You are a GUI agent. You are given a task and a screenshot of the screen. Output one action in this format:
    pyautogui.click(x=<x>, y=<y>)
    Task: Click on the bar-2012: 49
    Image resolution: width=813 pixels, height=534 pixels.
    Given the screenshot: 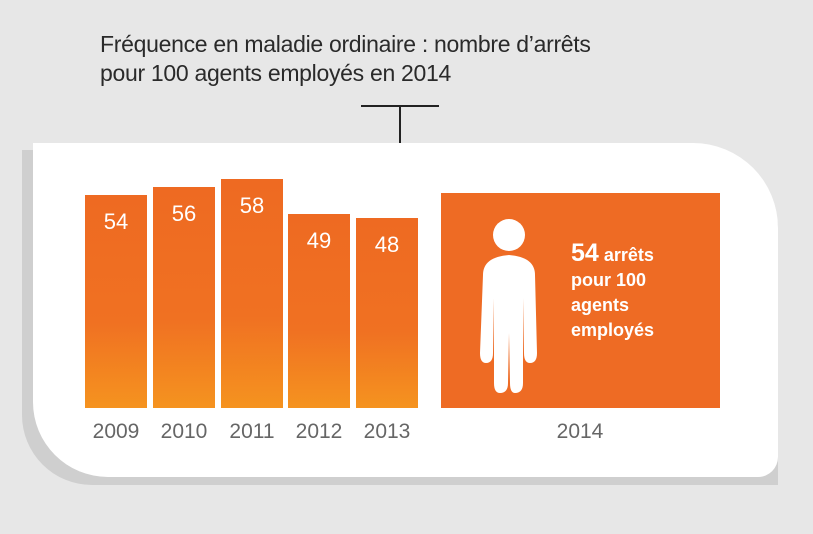 What is the action you would take?
    pyautogui.click(x=319, y=311)
    